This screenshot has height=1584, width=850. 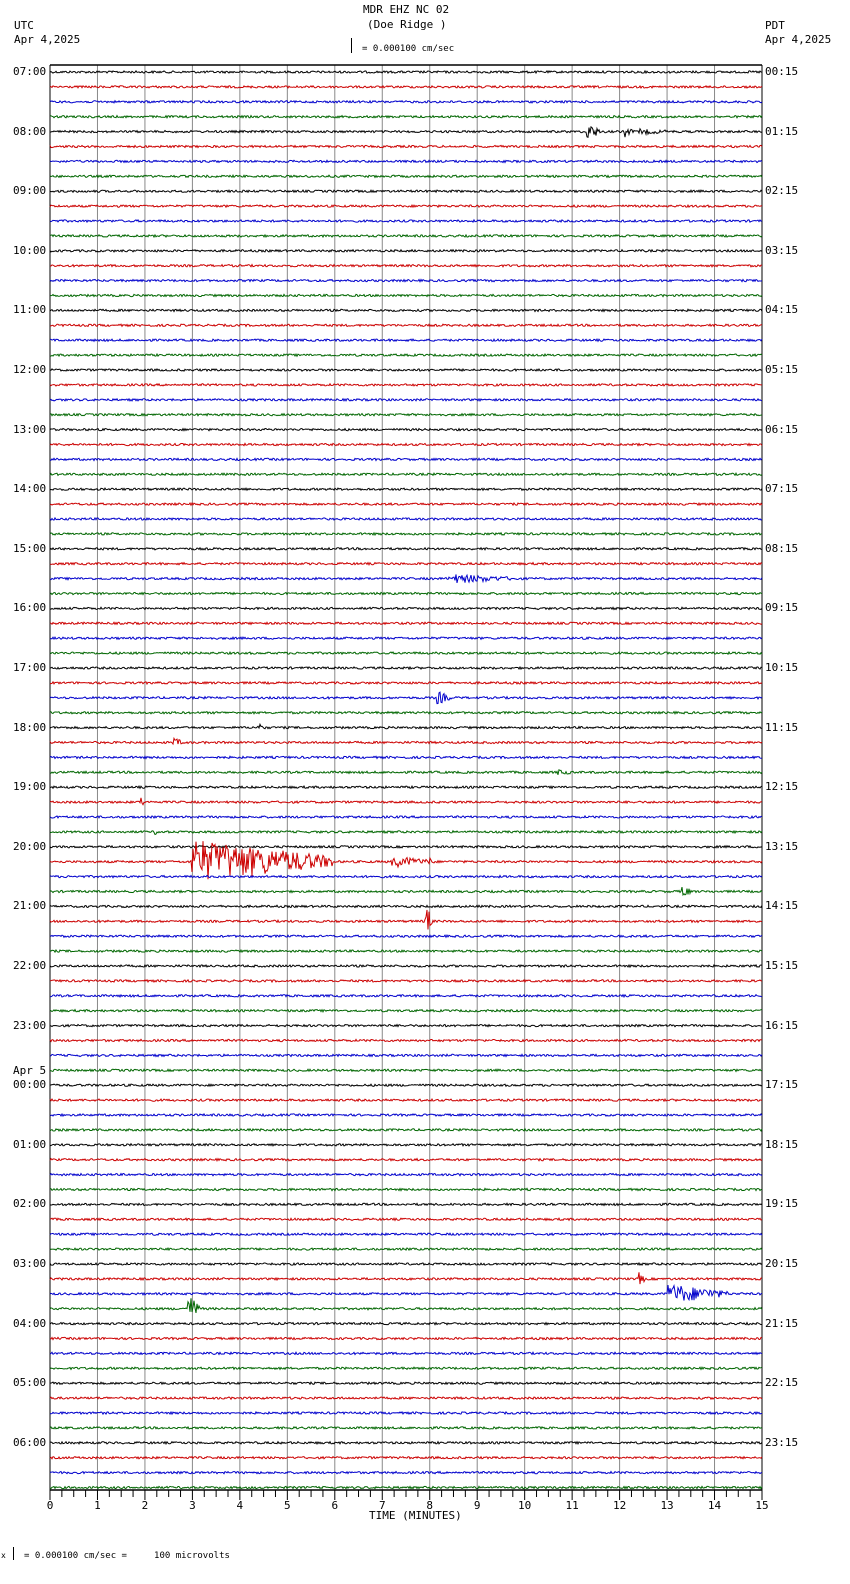 I want to click on footer-mark: x, so click(x=3, y=1555).